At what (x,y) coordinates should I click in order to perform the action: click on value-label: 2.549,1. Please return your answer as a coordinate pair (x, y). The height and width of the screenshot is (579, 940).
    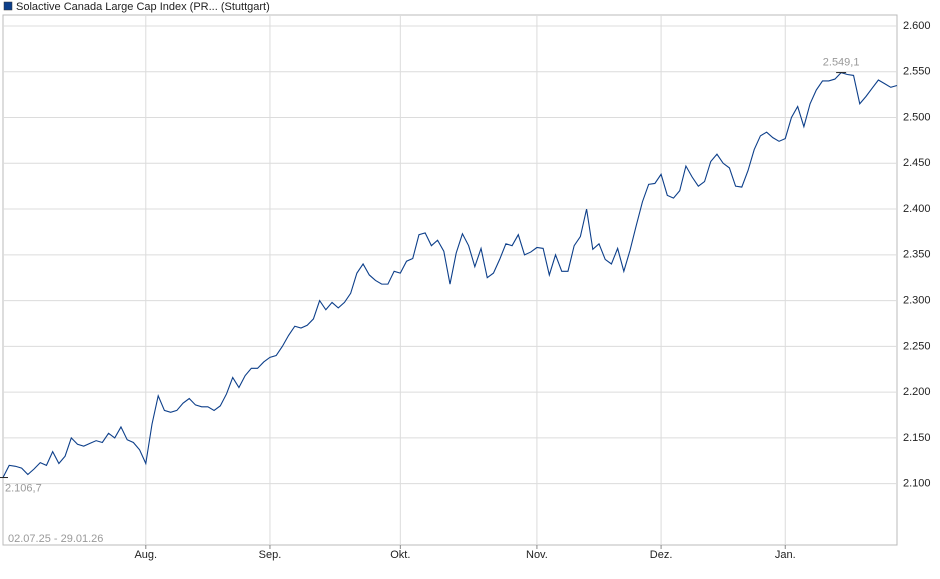
    Looking at the image, I should click on (841, 62).